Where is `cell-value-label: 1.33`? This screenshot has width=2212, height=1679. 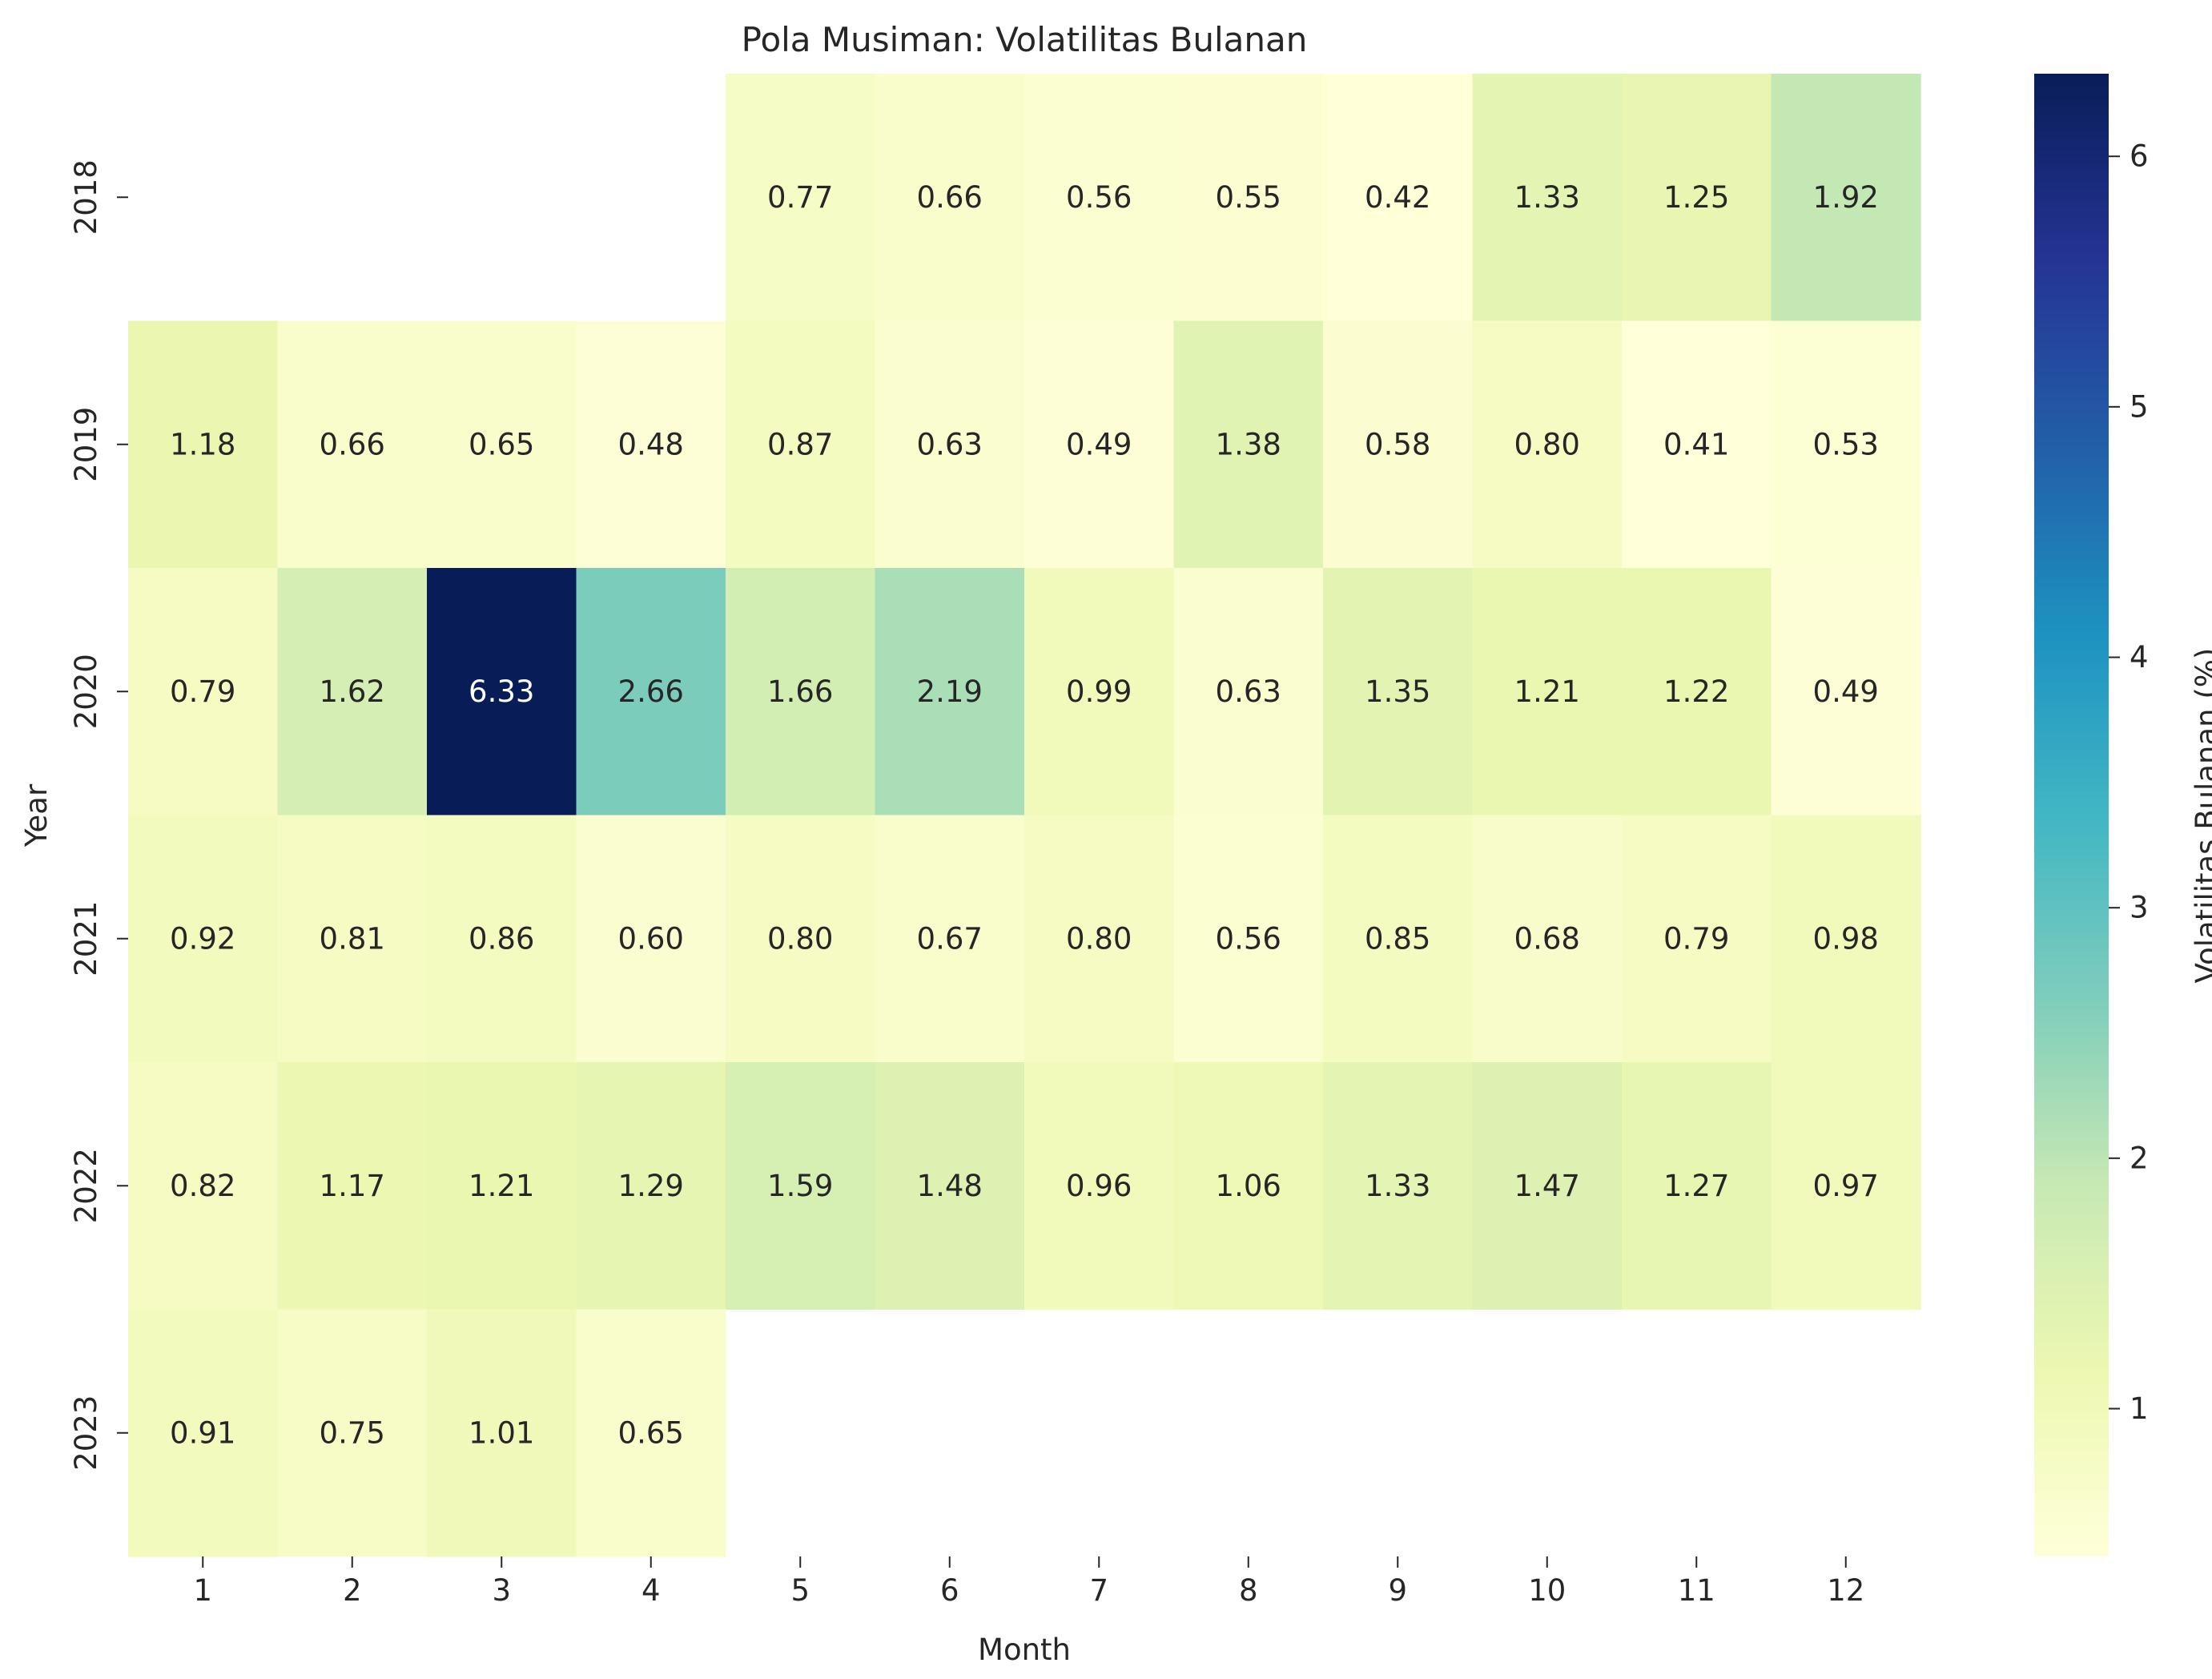
cell-value-label: 1.33 is located at coordinates (1547, 197).